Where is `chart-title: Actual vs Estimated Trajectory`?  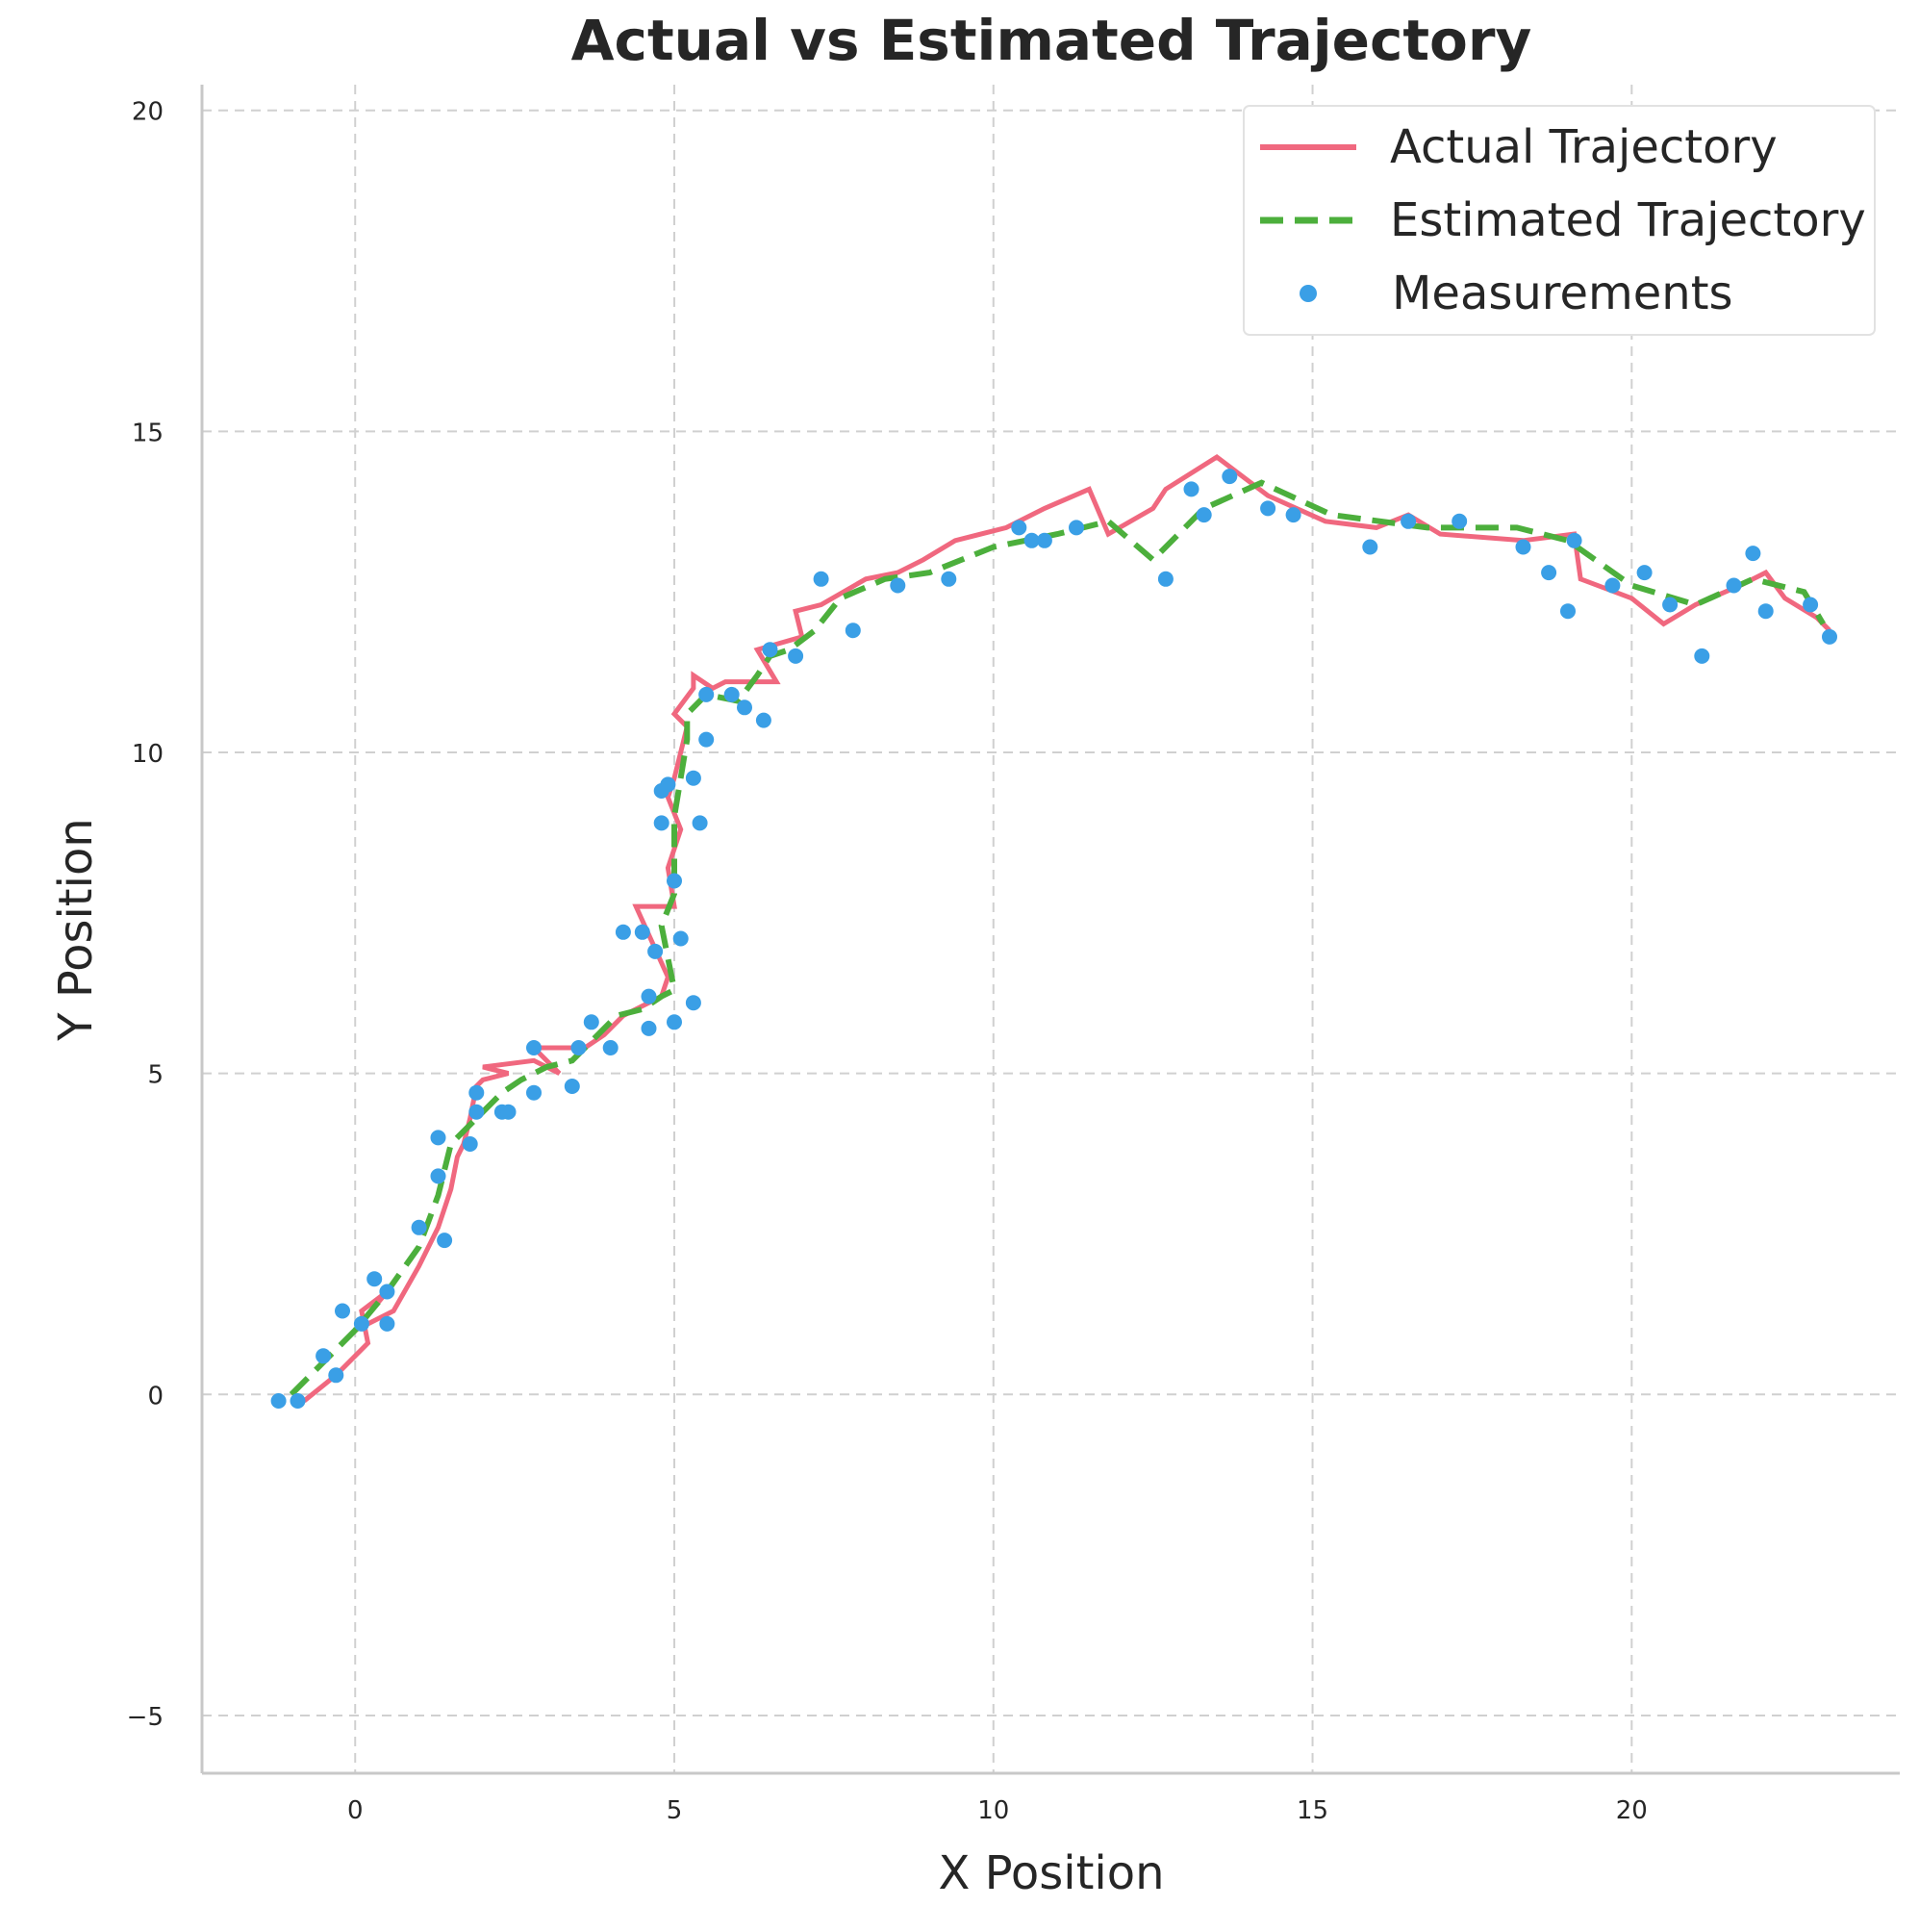 chart-title: Actual vs Estimated Trajectory is located at coordinates (1051, 40).